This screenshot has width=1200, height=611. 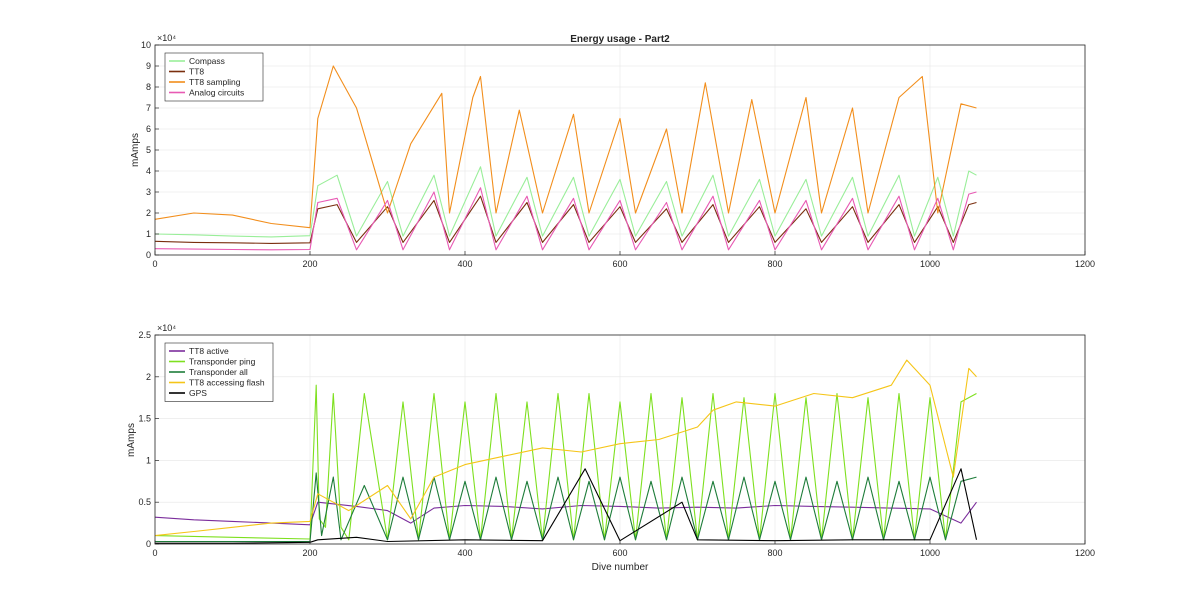 I want to click on top-legend-entry: TT8 sampling, so click(x=215, y=82).